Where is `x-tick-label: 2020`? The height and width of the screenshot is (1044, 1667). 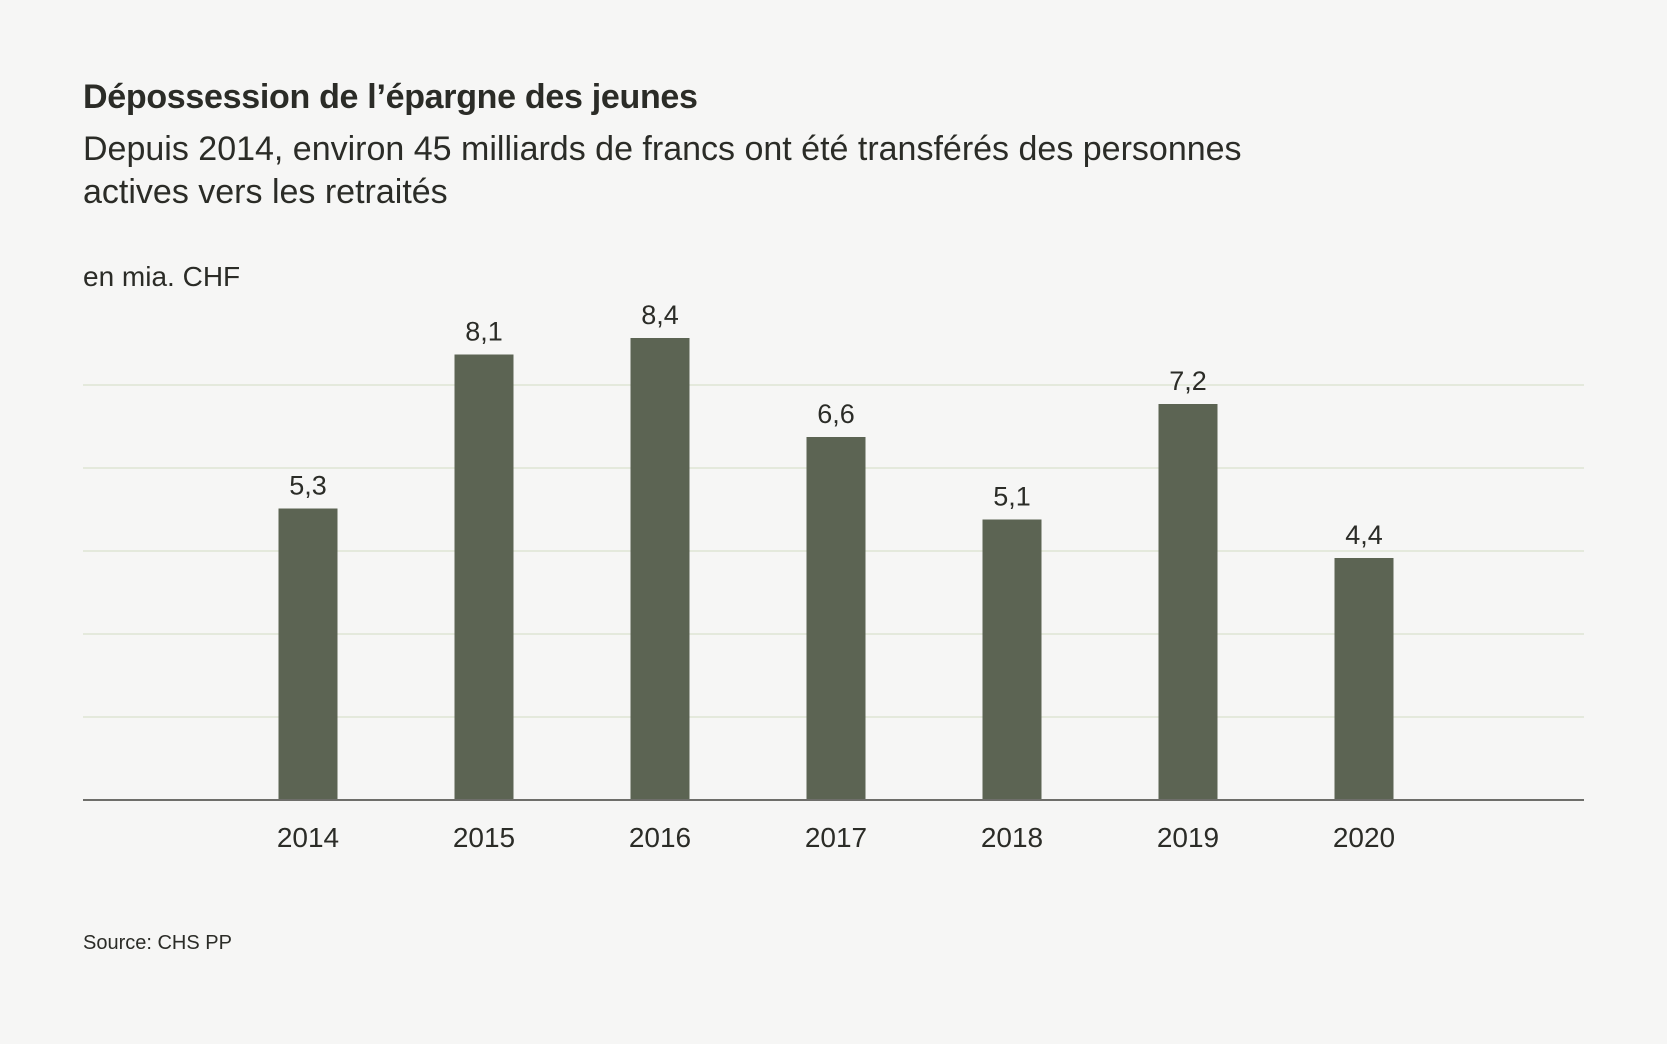
x-tick-label: 2020 is located at coordinates (1364, 837).